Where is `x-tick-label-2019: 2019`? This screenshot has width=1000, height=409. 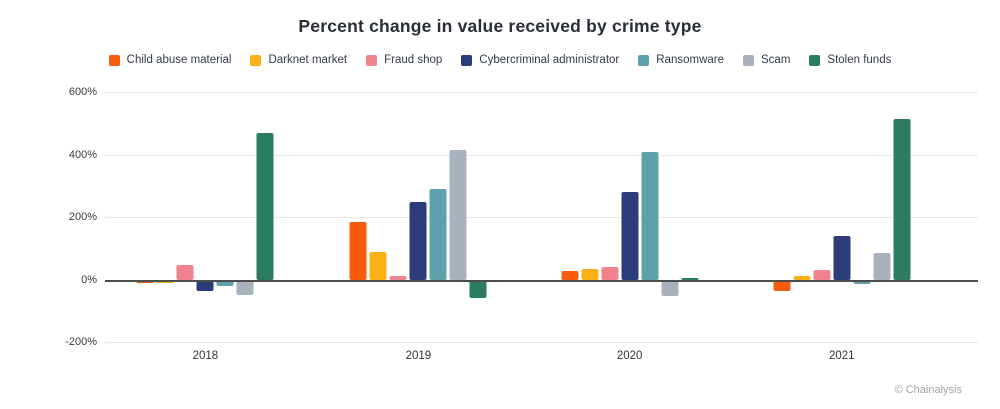 x-tick-label-2019: 2019 is located at coordinates (418, 356).